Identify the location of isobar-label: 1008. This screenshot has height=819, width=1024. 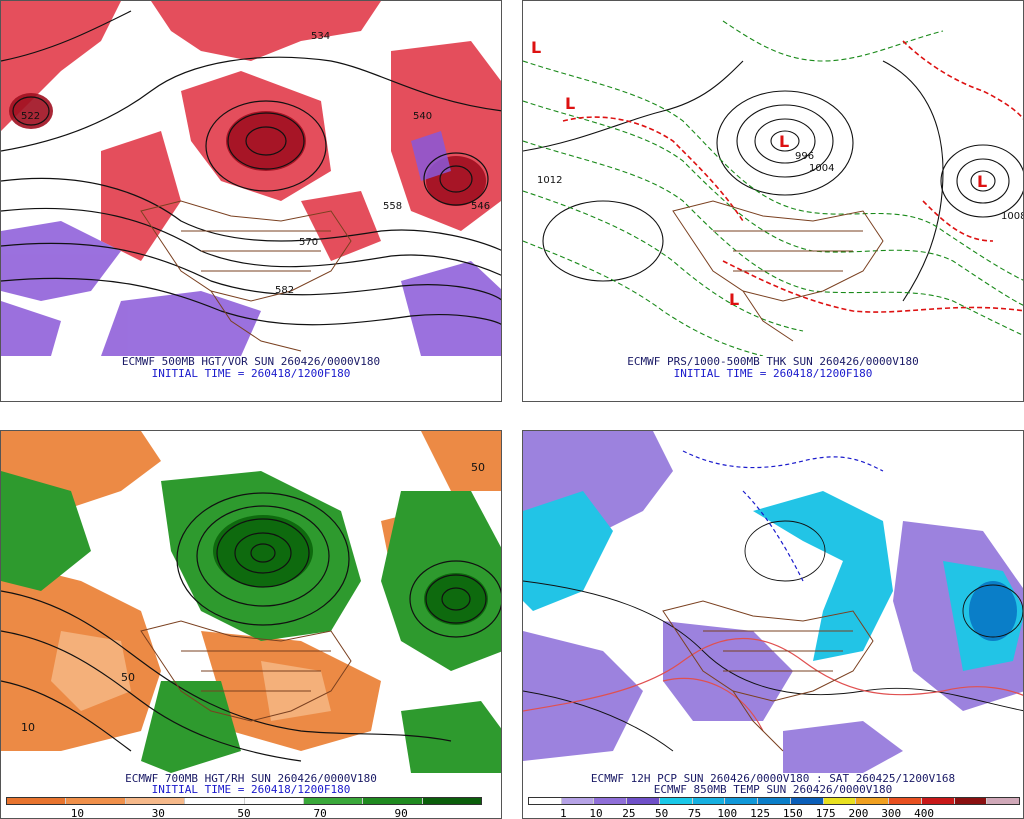
(1012, 216).